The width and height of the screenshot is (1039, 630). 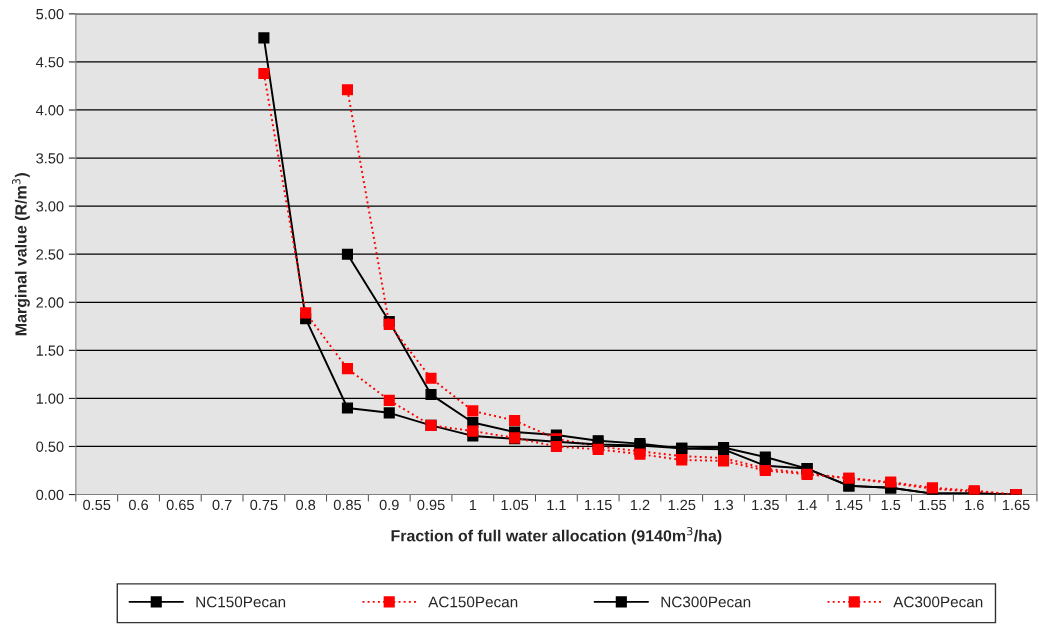 What do you see at coordinates (938, 602) in the screenshot?
I see `legend-label: AC300Pecan` at bounding box center [938, 602].